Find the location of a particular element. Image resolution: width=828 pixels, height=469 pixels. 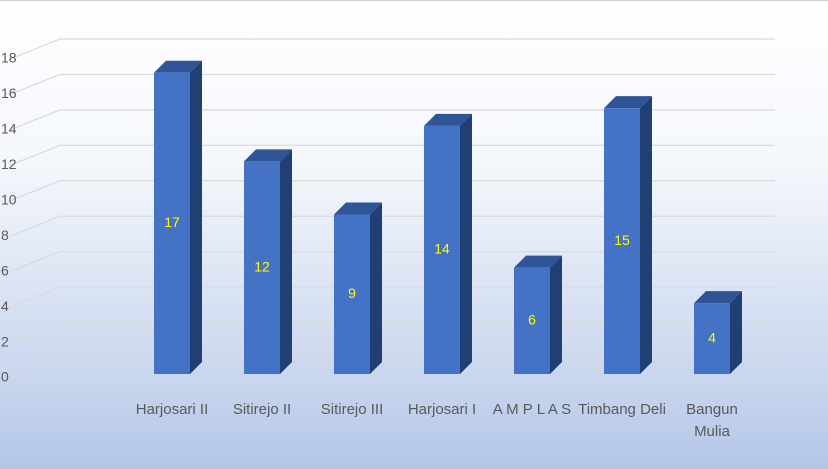

y-tick-label: 4 is located at coordinates (5, 306).